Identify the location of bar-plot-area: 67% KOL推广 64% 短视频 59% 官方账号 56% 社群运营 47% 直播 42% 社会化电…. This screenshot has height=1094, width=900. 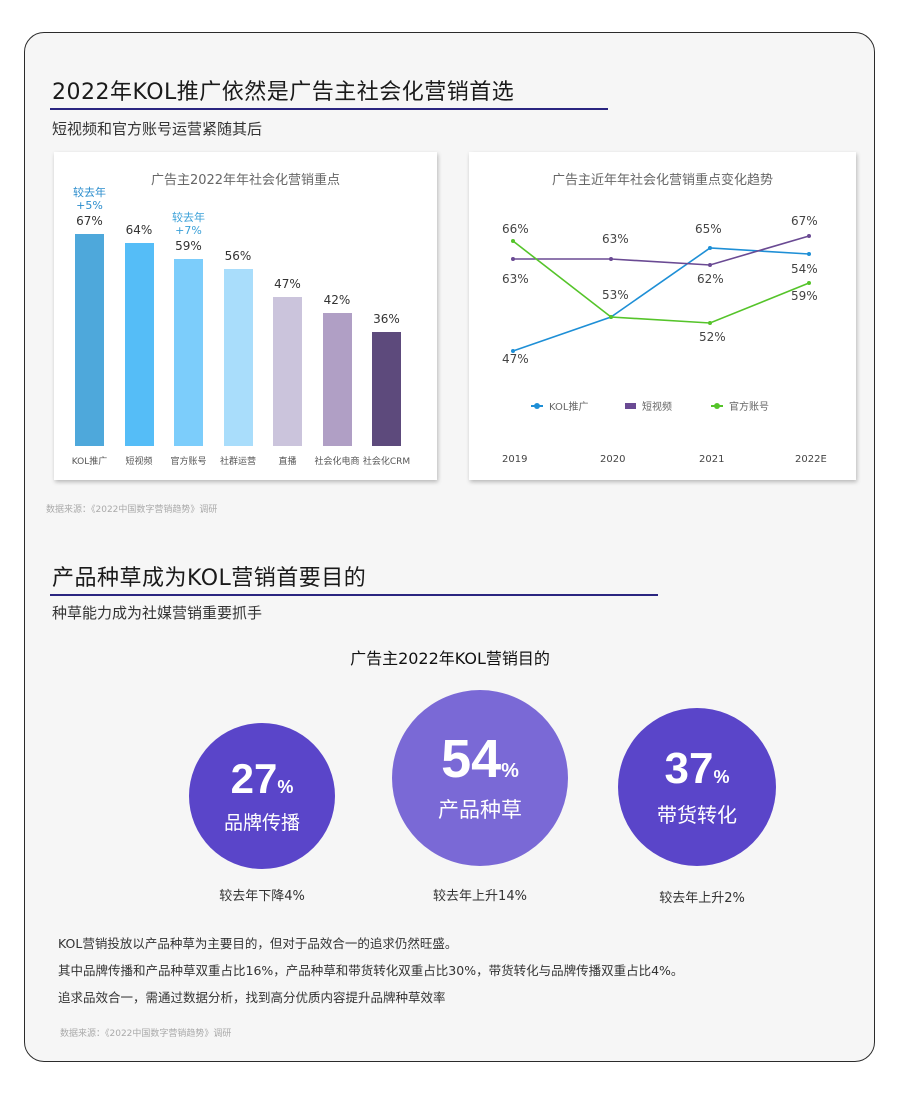
(245, 309).